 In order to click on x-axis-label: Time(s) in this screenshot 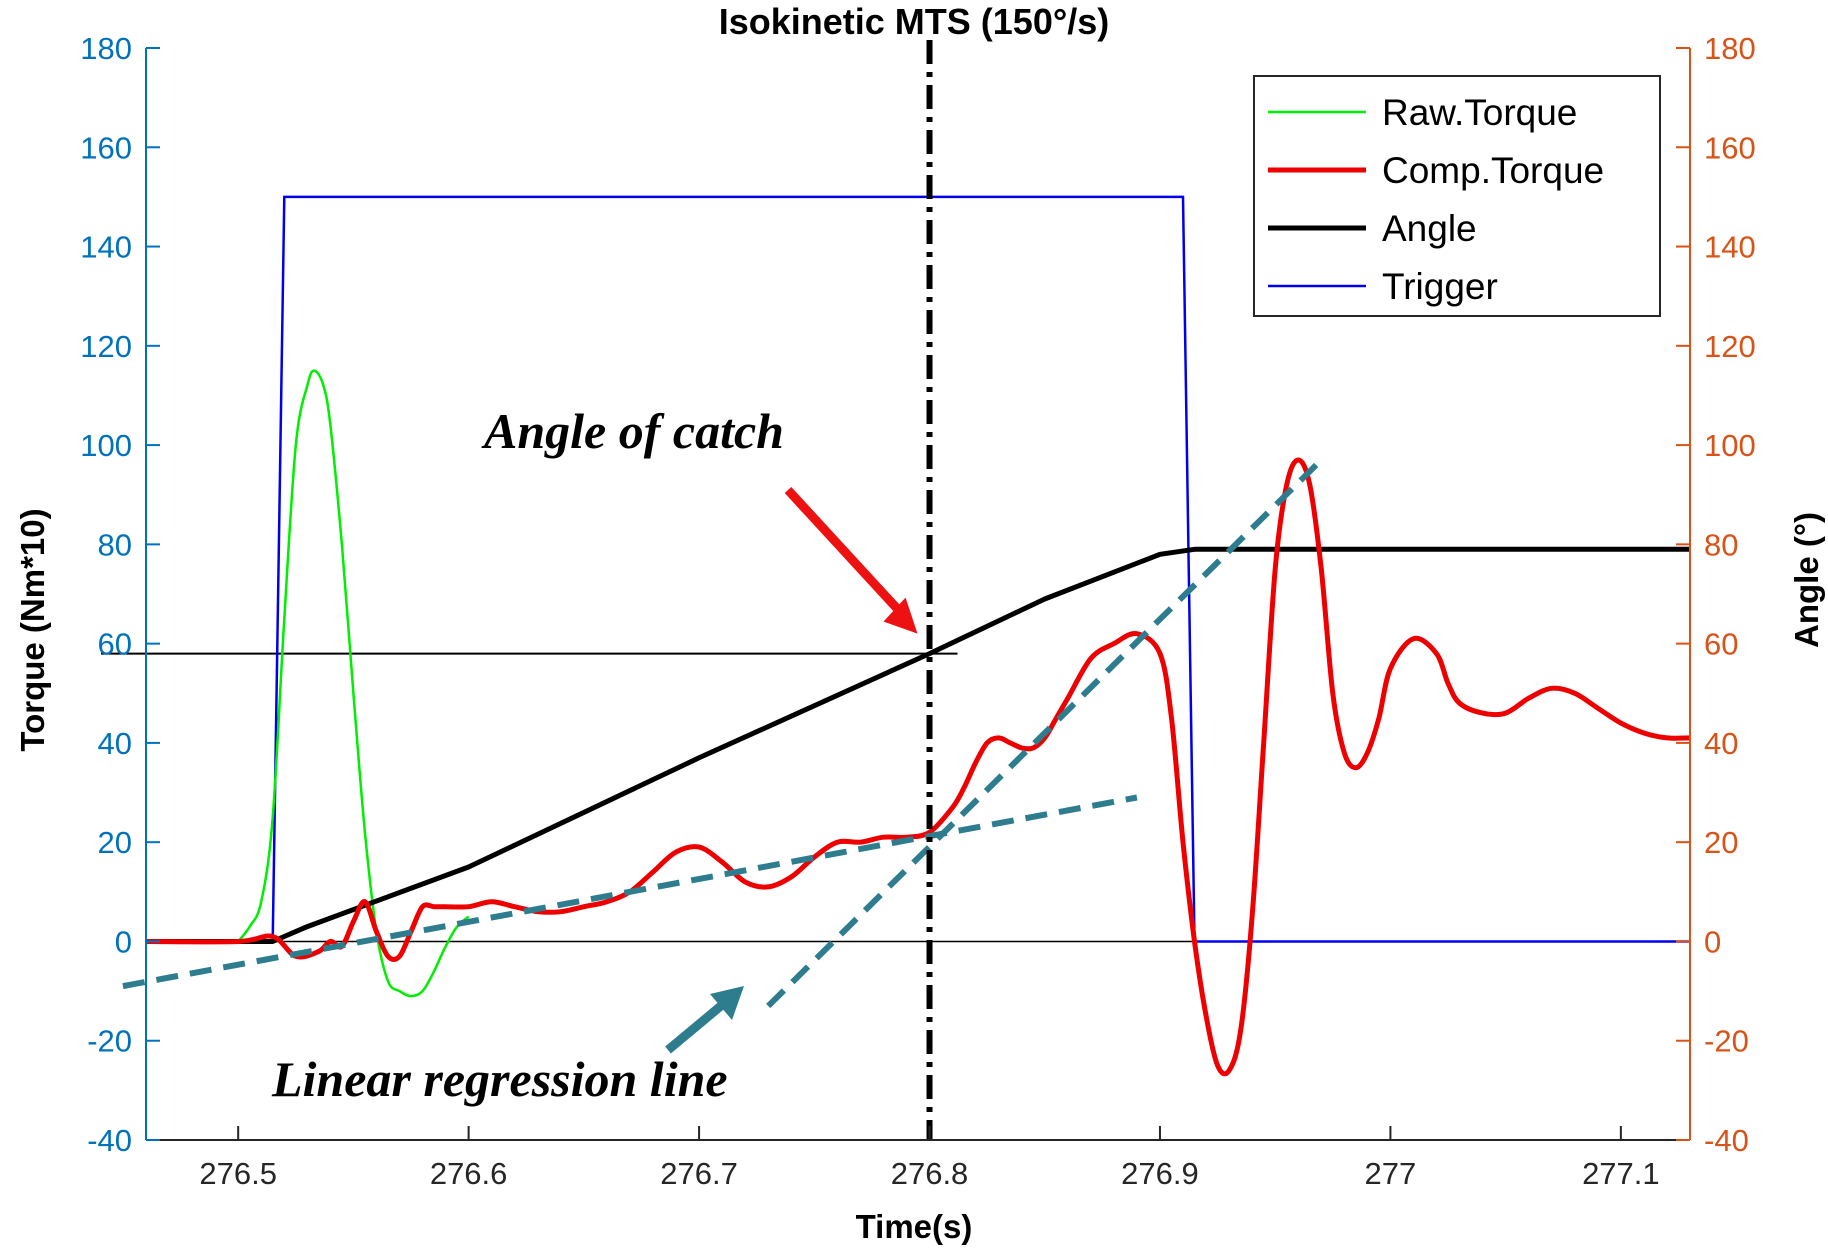, I will do `click(914, 1226)`.